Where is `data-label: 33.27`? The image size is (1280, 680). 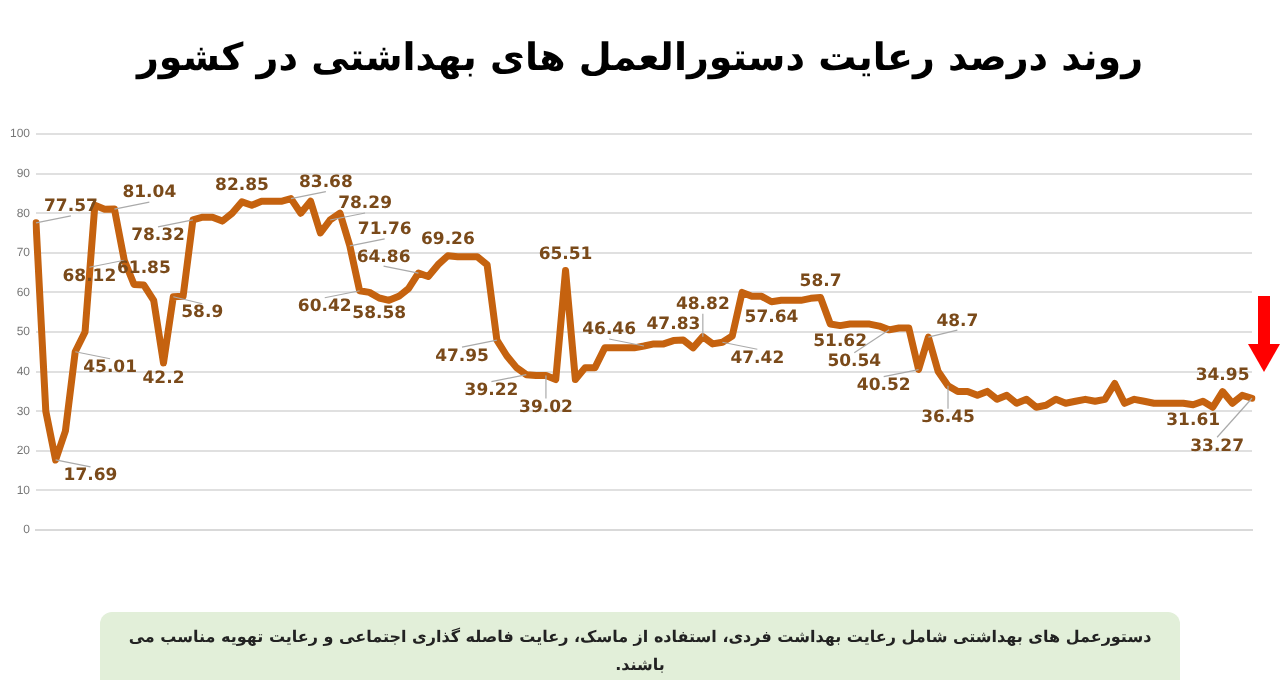
data-label: 33.27 is located at coordinates (1217, 446).